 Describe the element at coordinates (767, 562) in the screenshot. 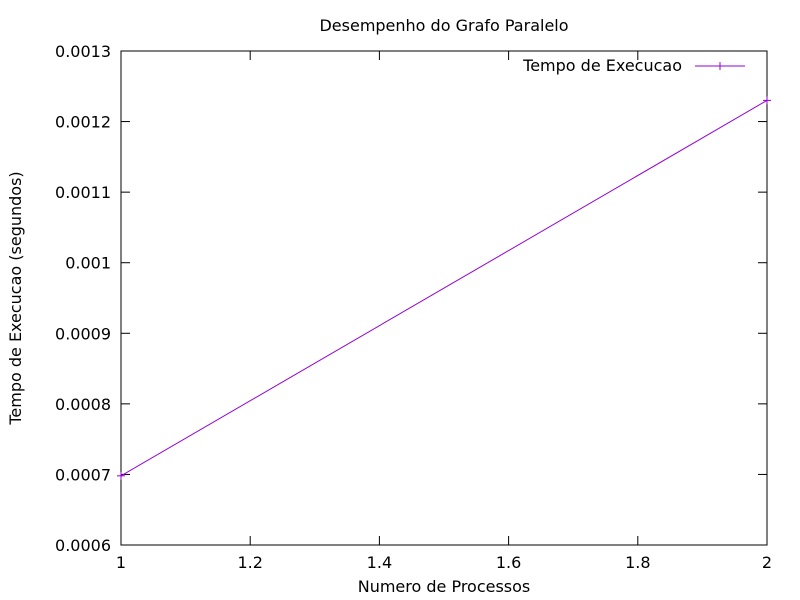

I see `x-tick-label: 2` at that location.